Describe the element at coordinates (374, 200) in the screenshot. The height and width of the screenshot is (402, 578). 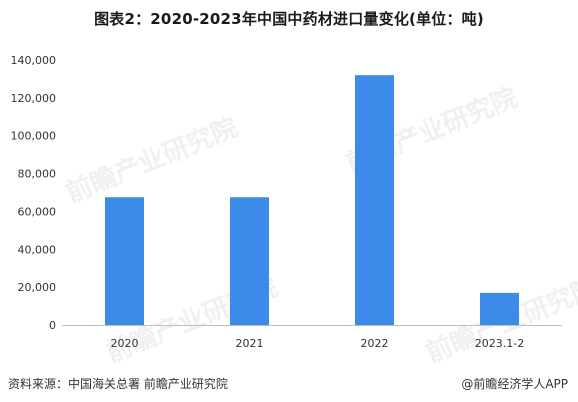
I see `bar-2022` at that location.